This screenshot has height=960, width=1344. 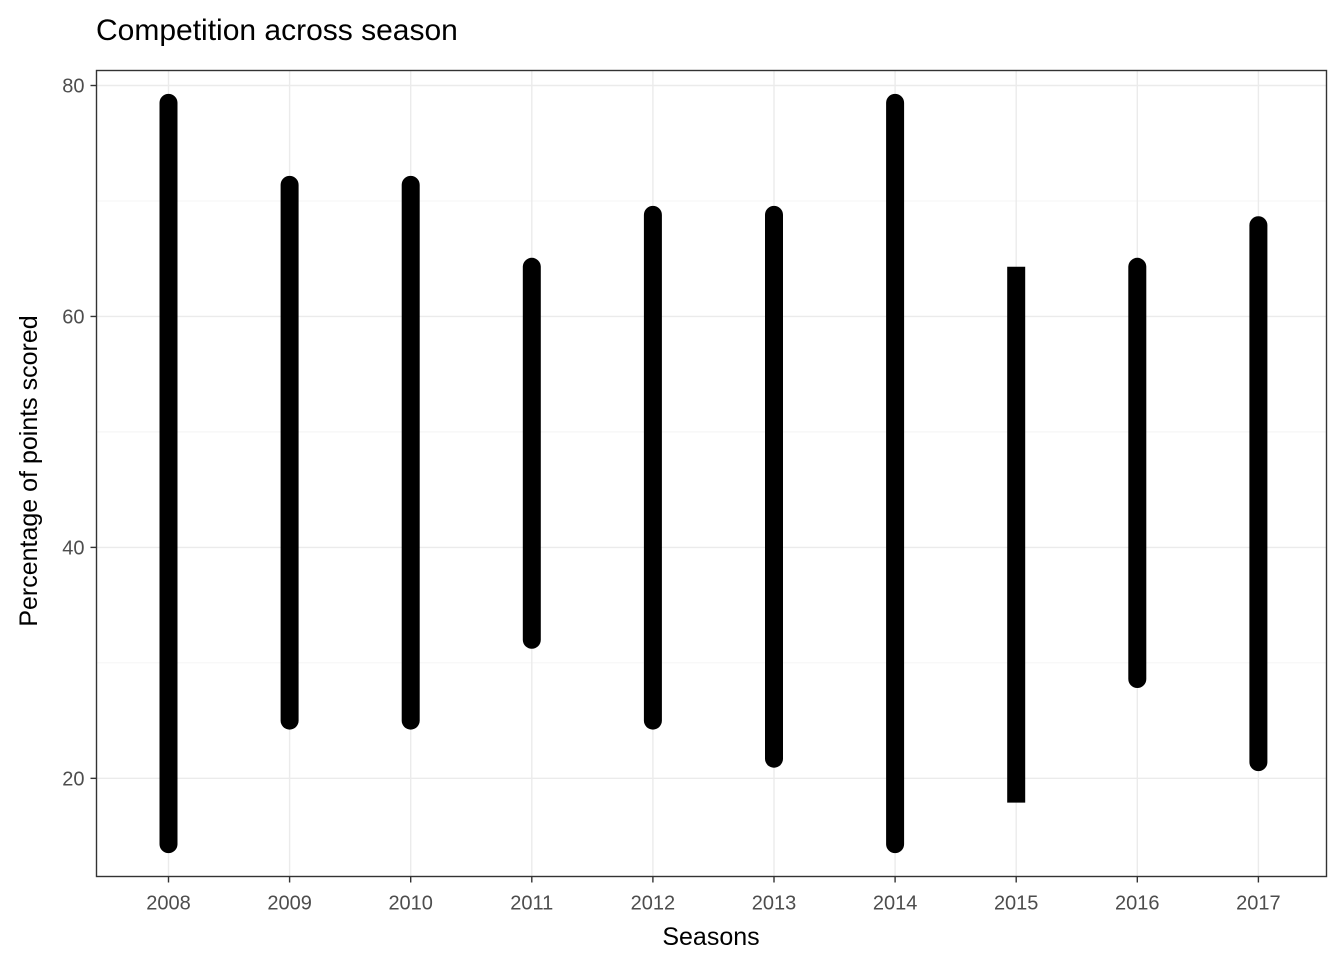 What do you see at coordinates (79, 433) in the screenshot?
I see `y-axis: 20 40 60 80` at bounding box center [79, 433].